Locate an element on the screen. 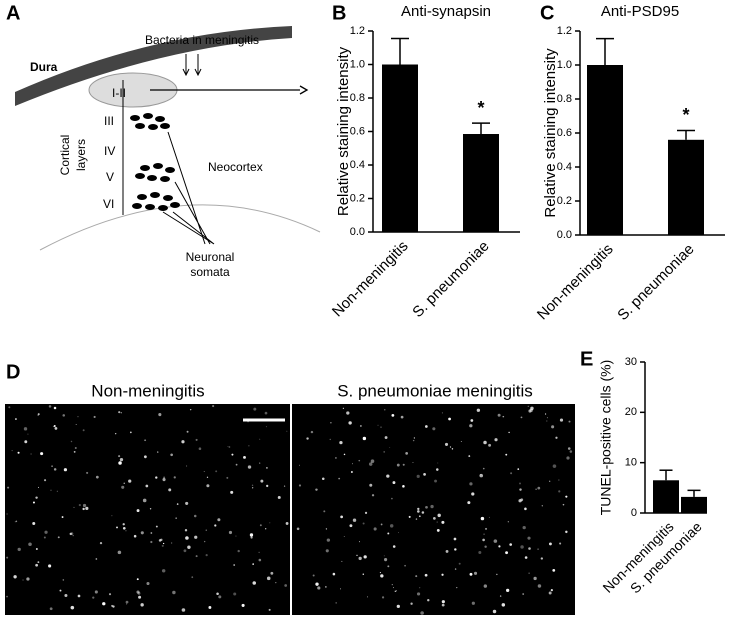 The width and height of the screenshot is (733, 620). y-tick-label: 1.0 is located at coordinates (357, 64).